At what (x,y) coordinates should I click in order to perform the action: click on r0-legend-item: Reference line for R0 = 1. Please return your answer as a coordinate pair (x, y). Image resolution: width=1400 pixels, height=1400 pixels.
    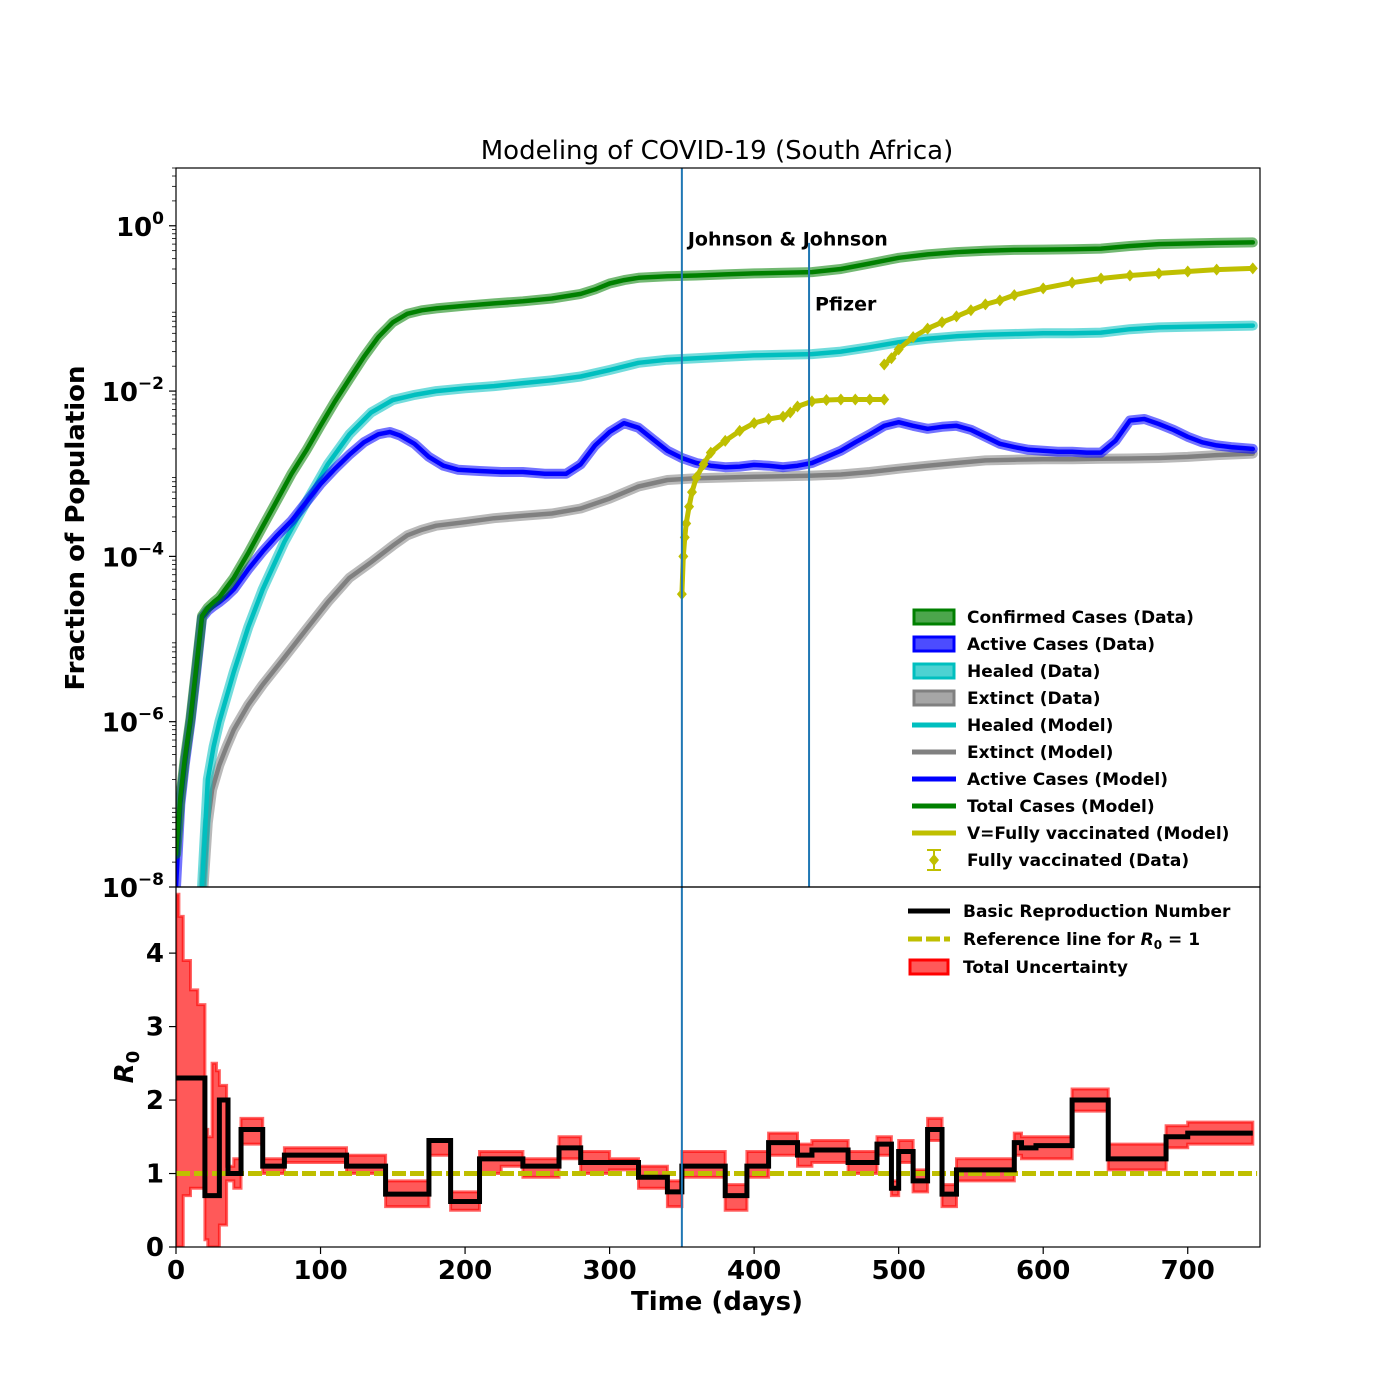
    Looking at the image, I should click on (1054, 941).